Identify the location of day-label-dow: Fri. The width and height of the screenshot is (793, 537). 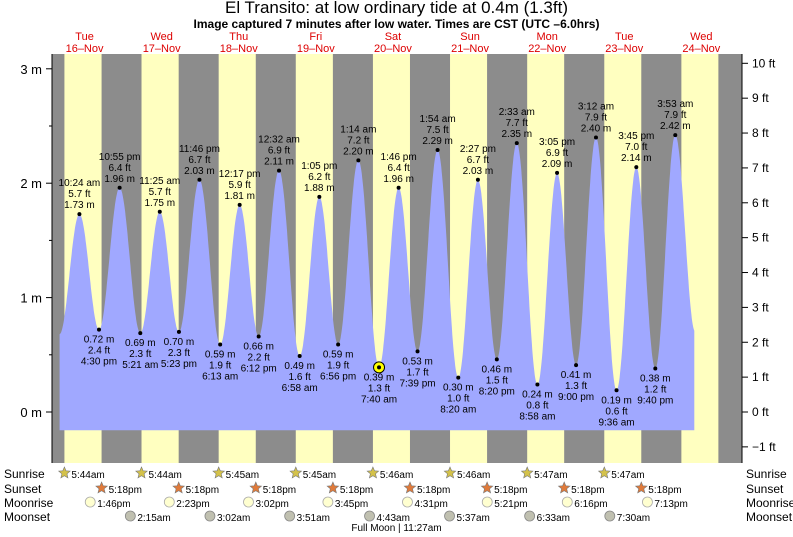
(315, 37).